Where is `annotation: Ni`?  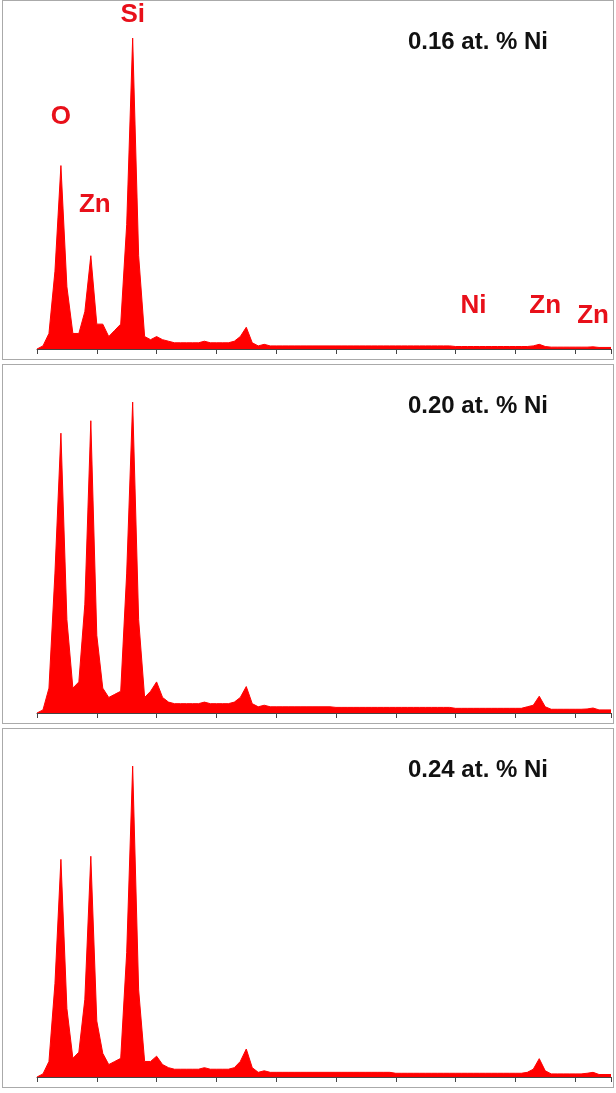
annotation: Ni is located at coordinates (473, 303).